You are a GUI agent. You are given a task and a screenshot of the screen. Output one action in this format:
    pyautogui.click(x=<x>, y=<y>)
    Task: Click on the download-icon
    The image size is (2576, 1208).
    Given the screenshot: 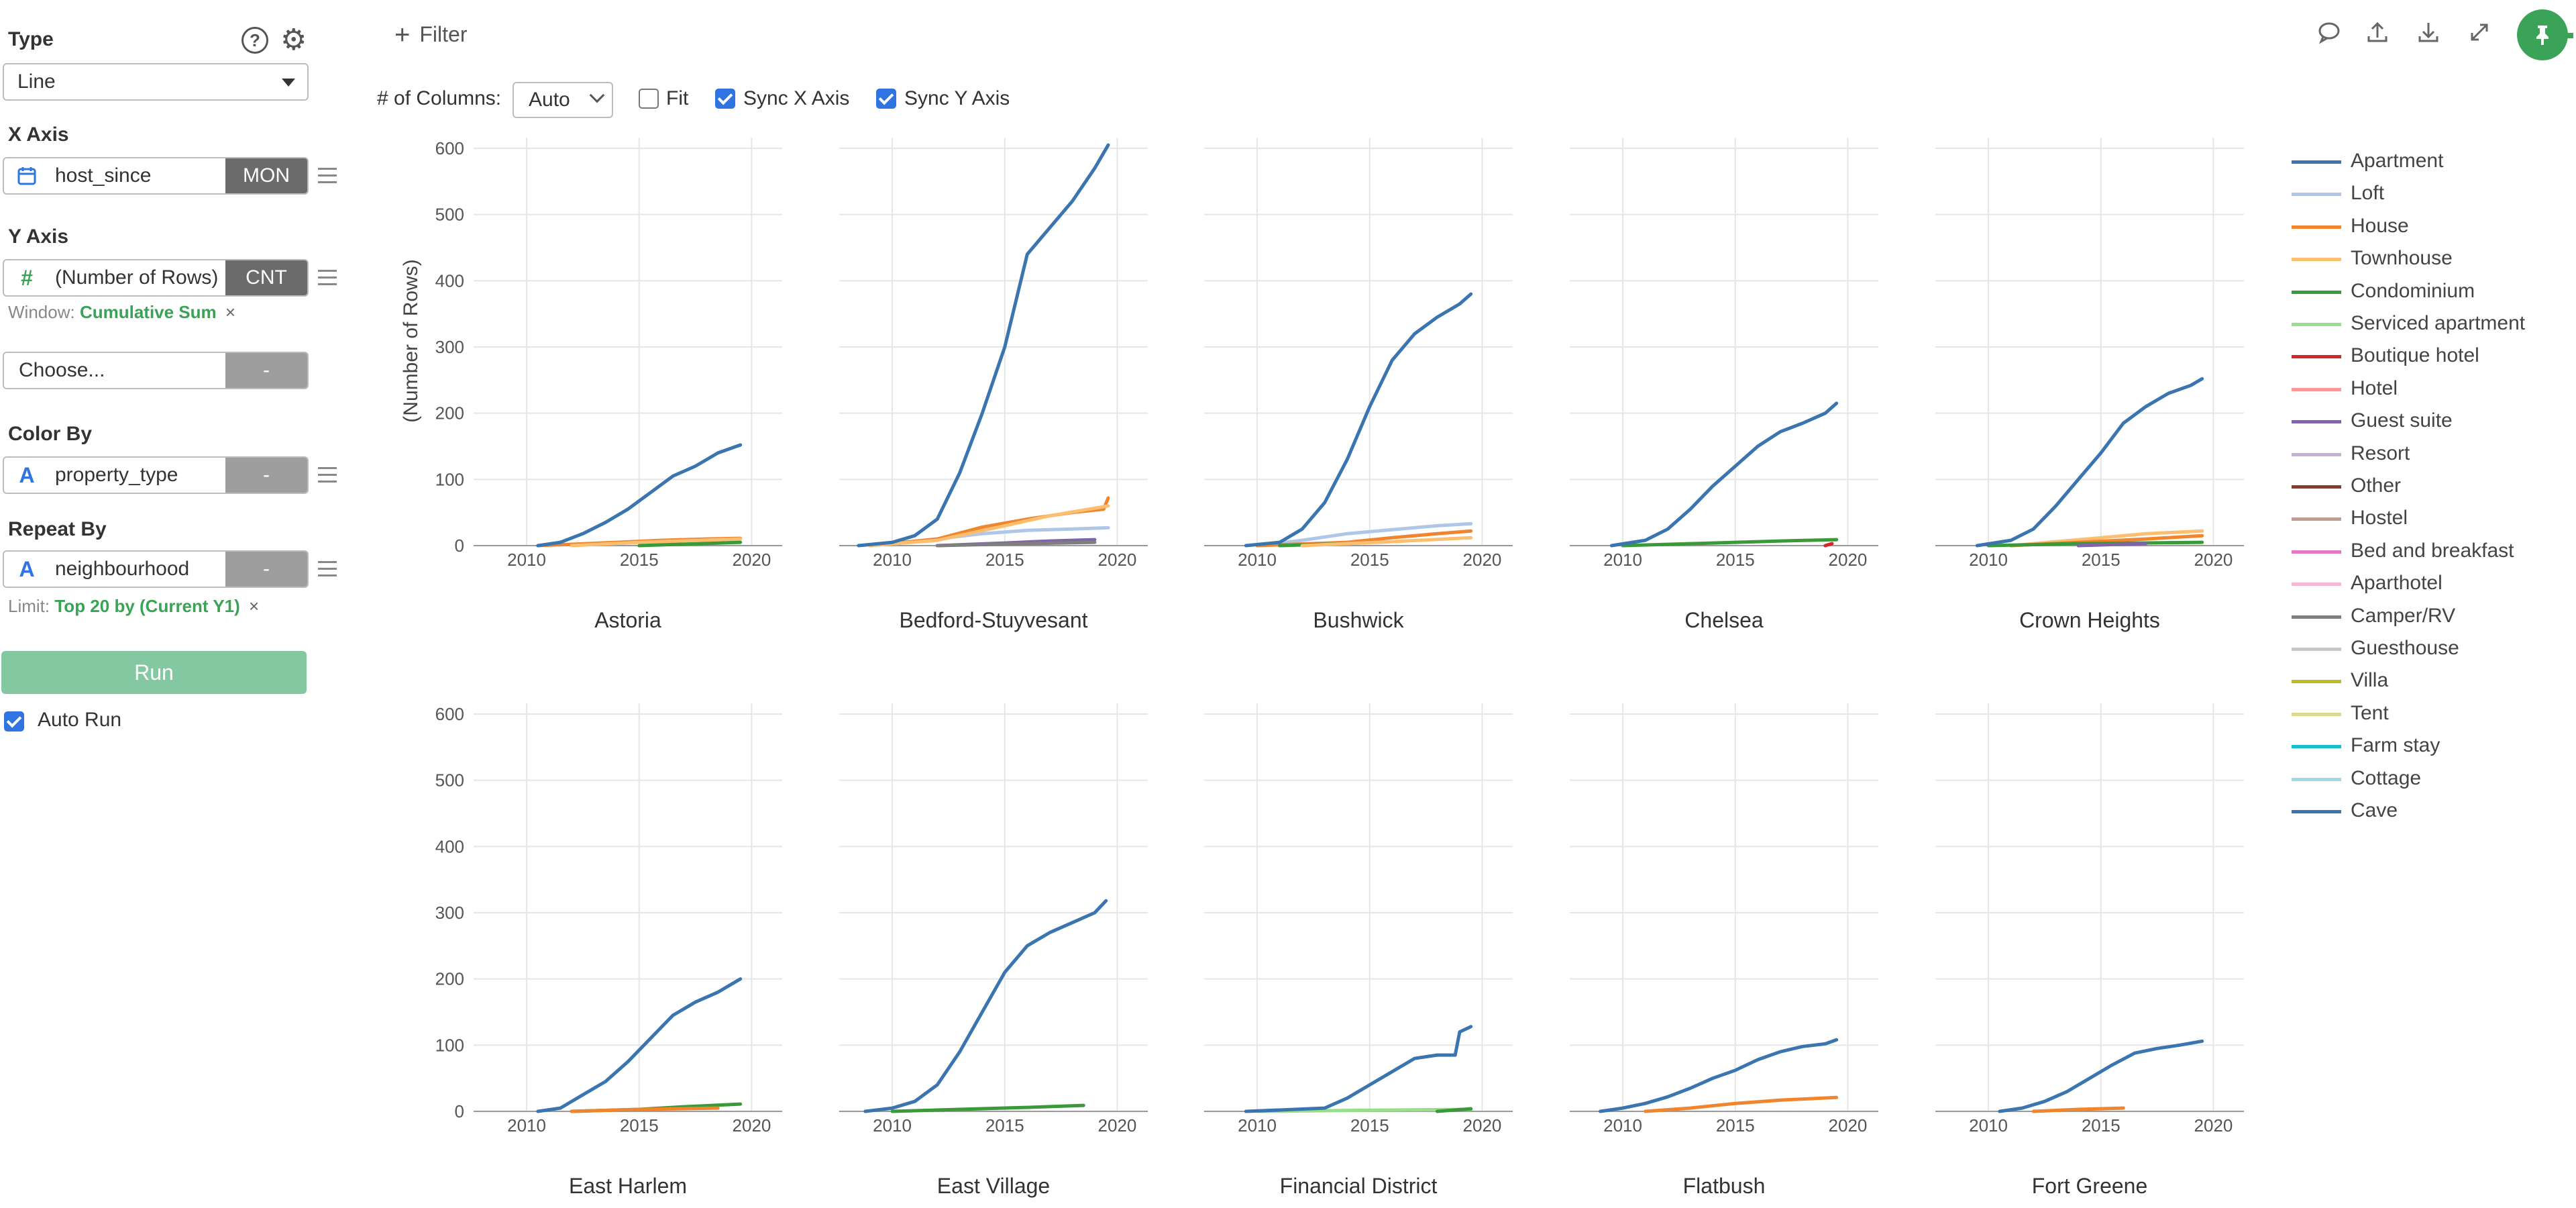 What is the action you would take?
    pyautogui.click(x=2428, y=35)
    